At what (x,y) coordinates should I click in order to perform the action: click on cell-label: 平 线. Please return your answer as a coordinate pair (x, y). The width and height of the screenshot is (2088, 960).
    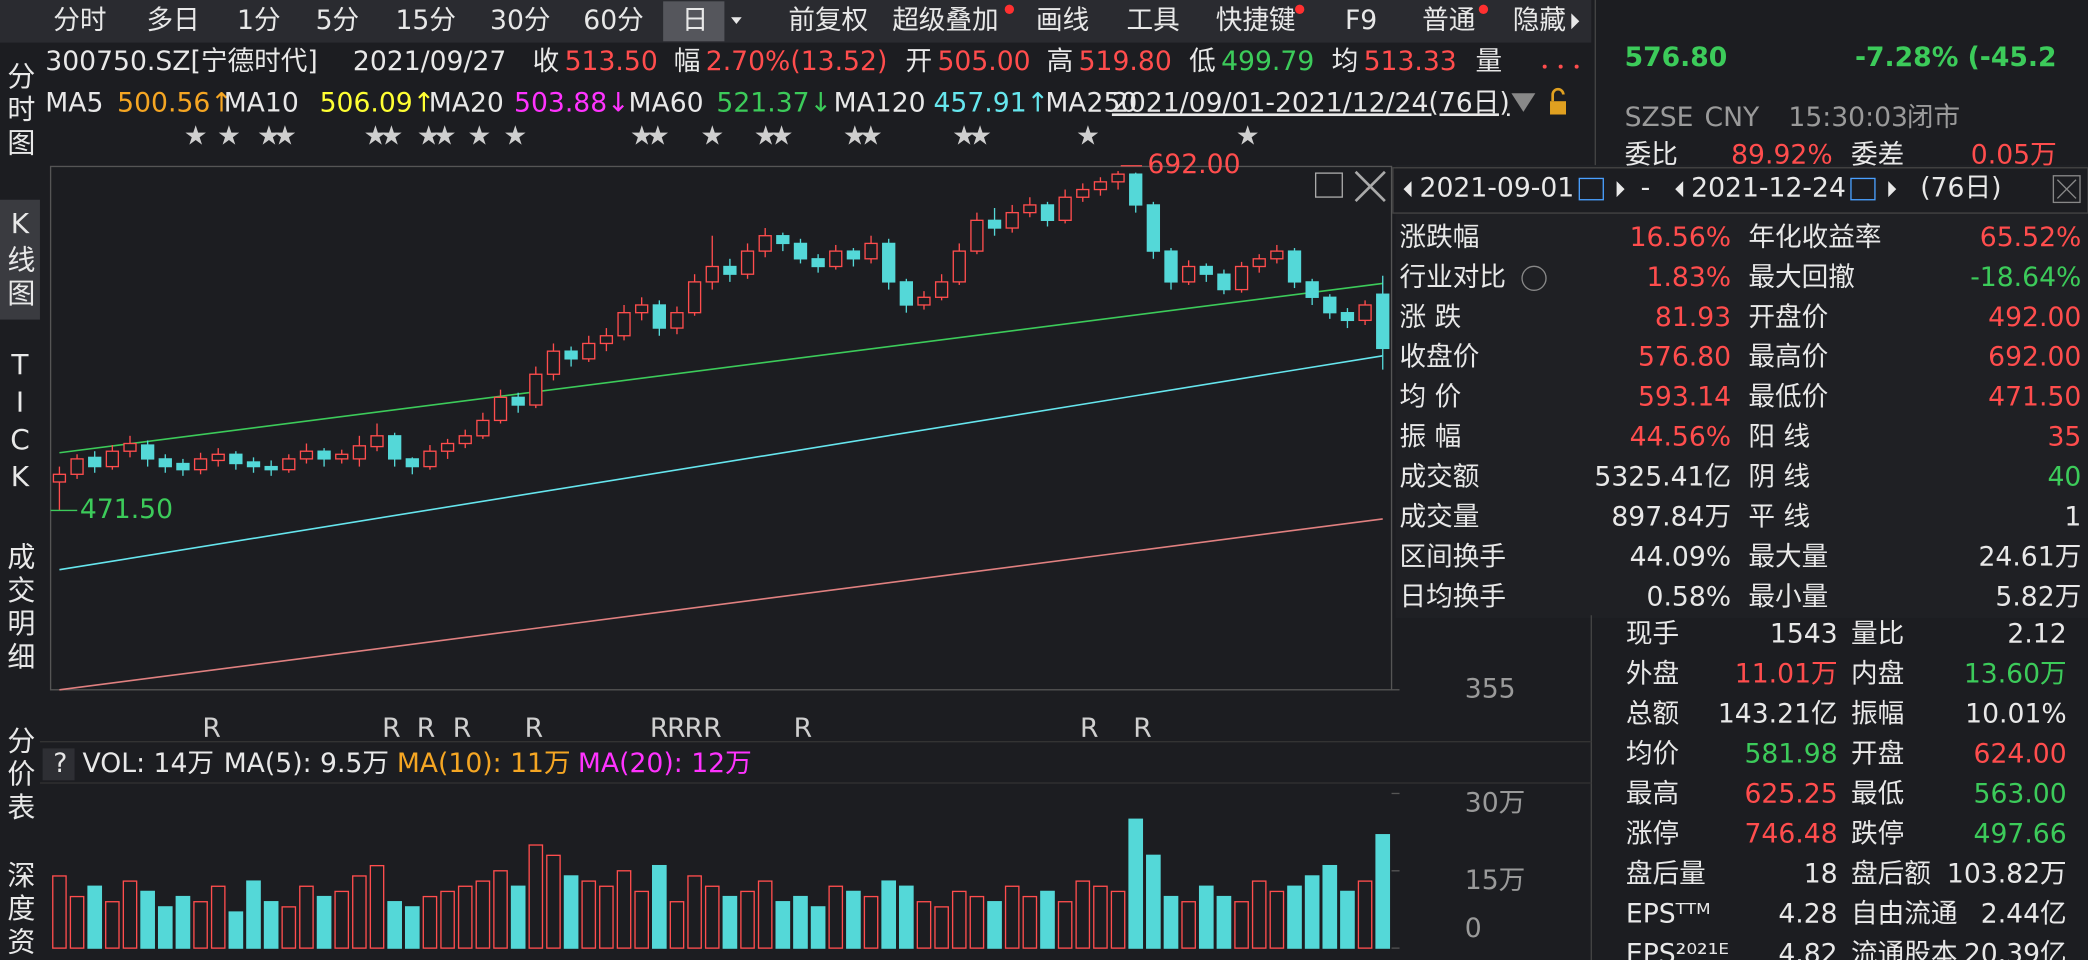
    Looking at the image, I should click on (1779, 517).